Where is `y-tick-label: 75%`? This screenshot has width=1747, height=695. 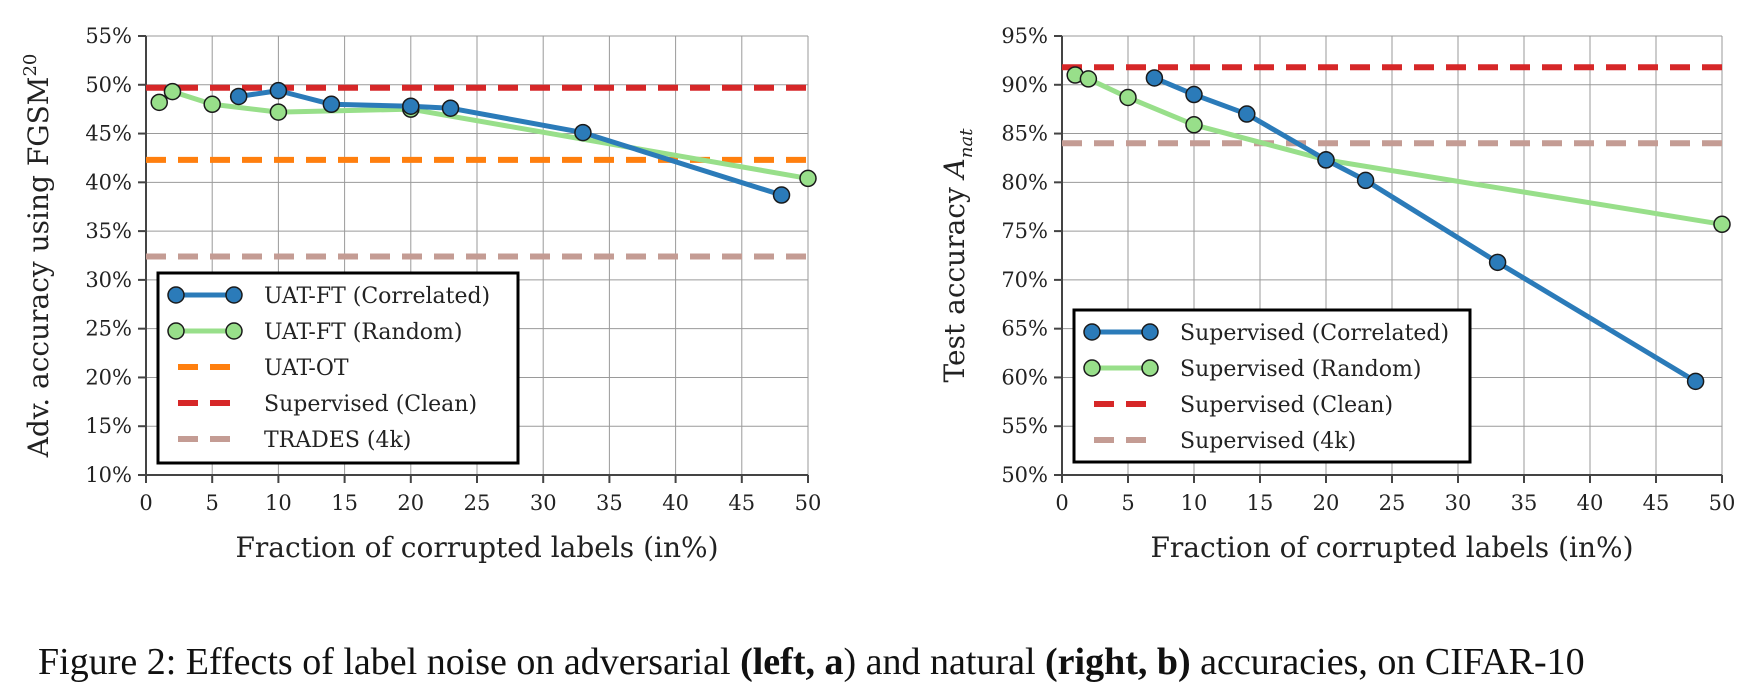
y-tick-label: 75% is located at coordinates (1024, 231).